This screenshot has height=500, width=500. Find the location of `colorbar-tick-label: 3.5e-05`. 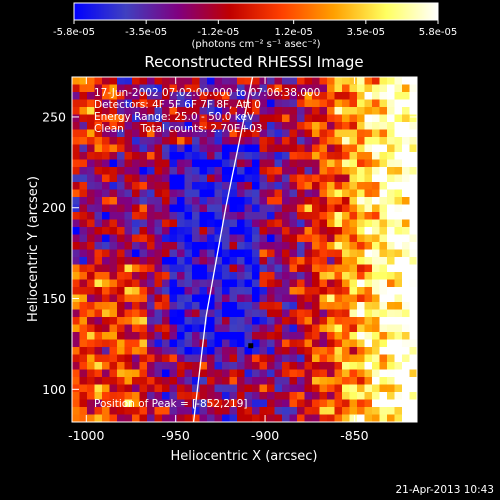

colorbar-tick-label: 3.5e-05 is located at coordinates (366, 32).